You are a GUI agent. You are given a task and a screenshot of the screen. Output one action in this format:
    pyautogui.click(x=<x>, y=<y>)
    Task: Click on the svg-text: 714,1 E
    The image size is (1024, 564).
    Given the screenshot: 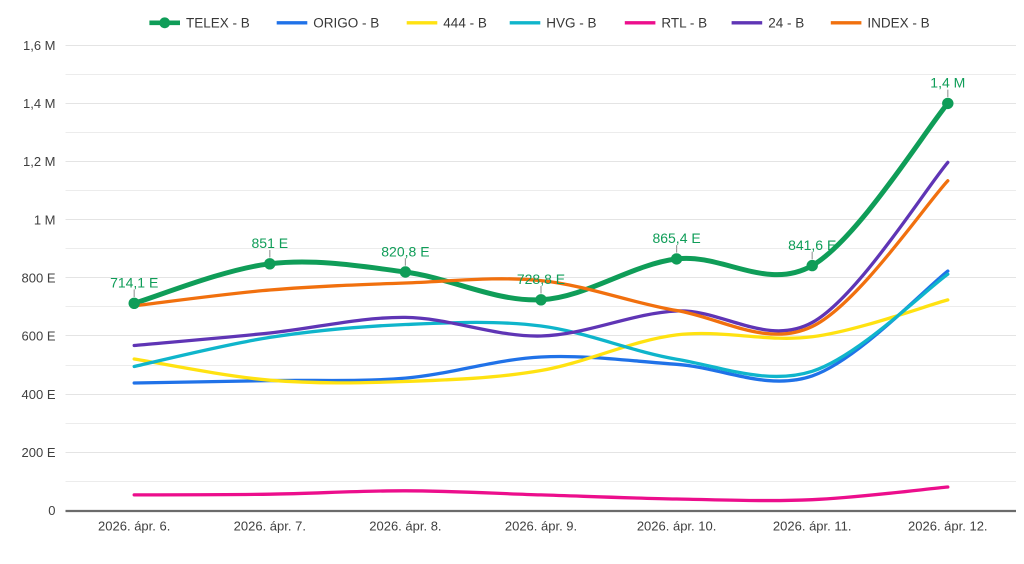 What is the action you would take?
    pyautogui.click(x=134, y=283)
    